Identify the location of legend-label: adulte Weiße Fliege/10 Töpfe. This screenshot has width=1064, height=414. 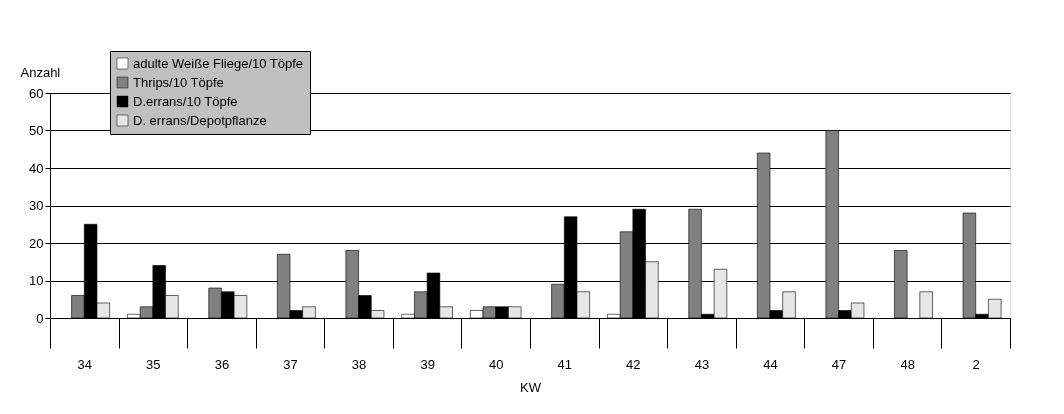
(218, 63).